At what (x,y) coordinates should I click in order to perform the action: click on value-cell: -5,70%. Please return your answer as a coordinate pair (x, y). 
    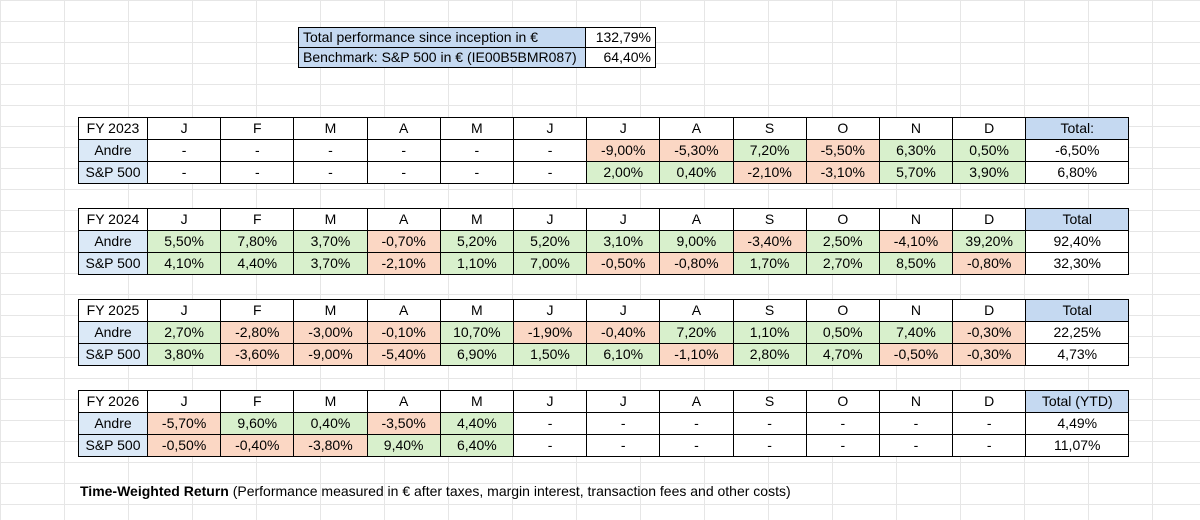
    Looking at the image, I should click on (184, 423).